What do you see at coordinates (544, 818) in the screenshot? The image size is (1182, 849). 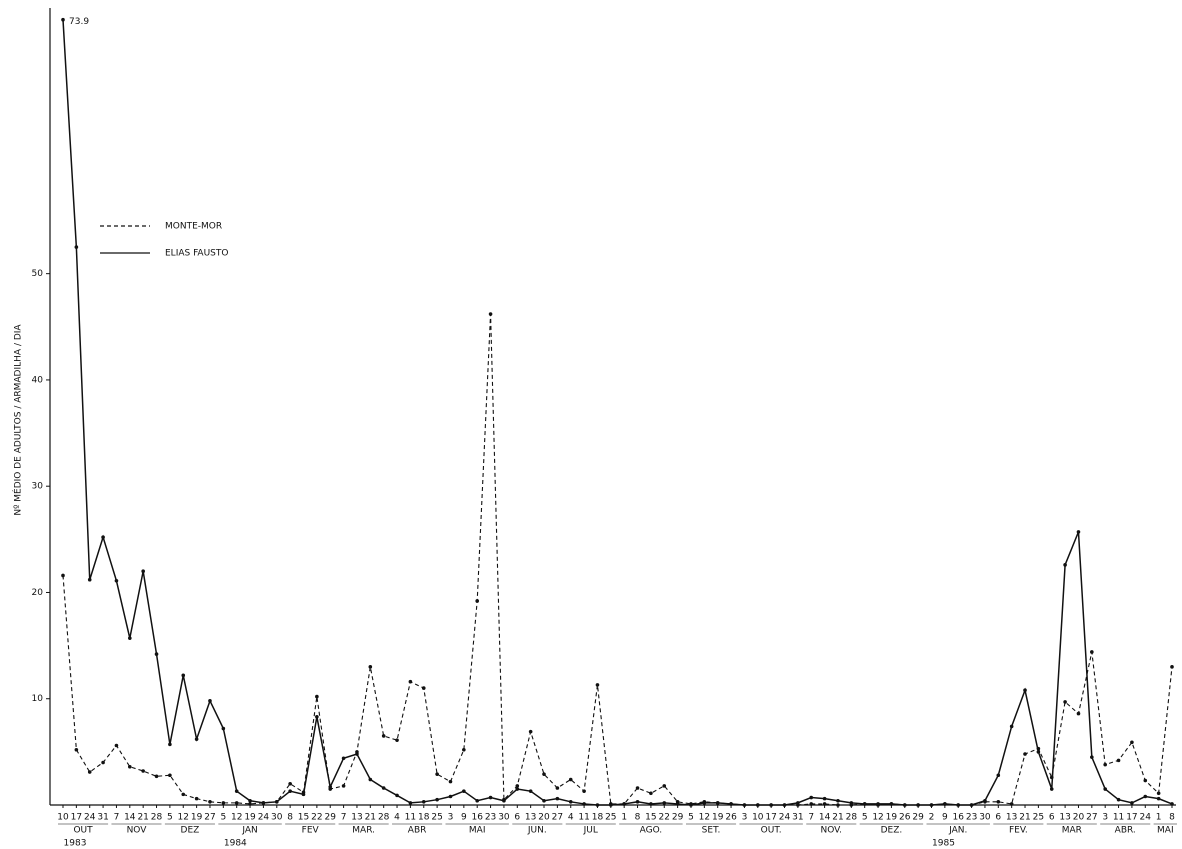 I see `x-tick-label: 20` at bounding box center [544, 818].